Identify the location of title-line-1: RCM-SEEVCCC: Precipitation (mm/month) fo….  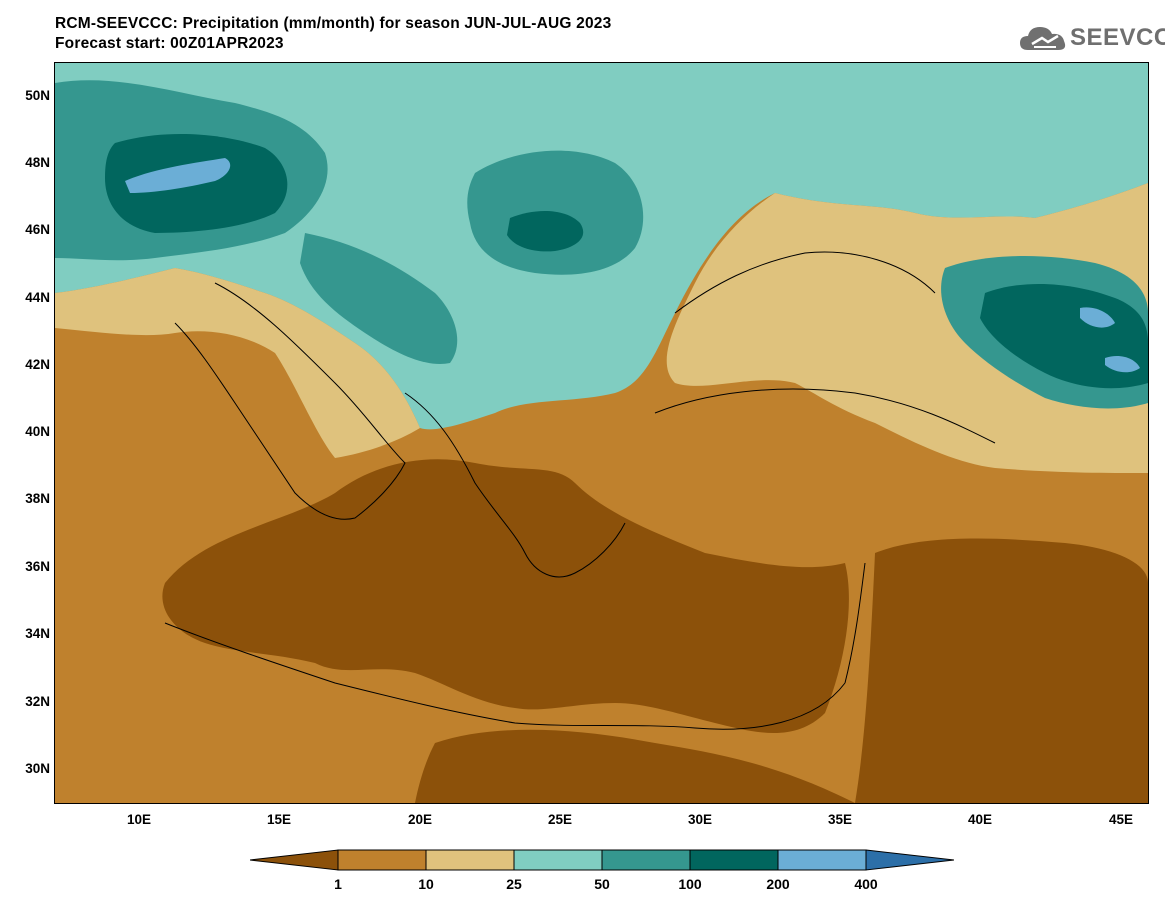
(333, 23).